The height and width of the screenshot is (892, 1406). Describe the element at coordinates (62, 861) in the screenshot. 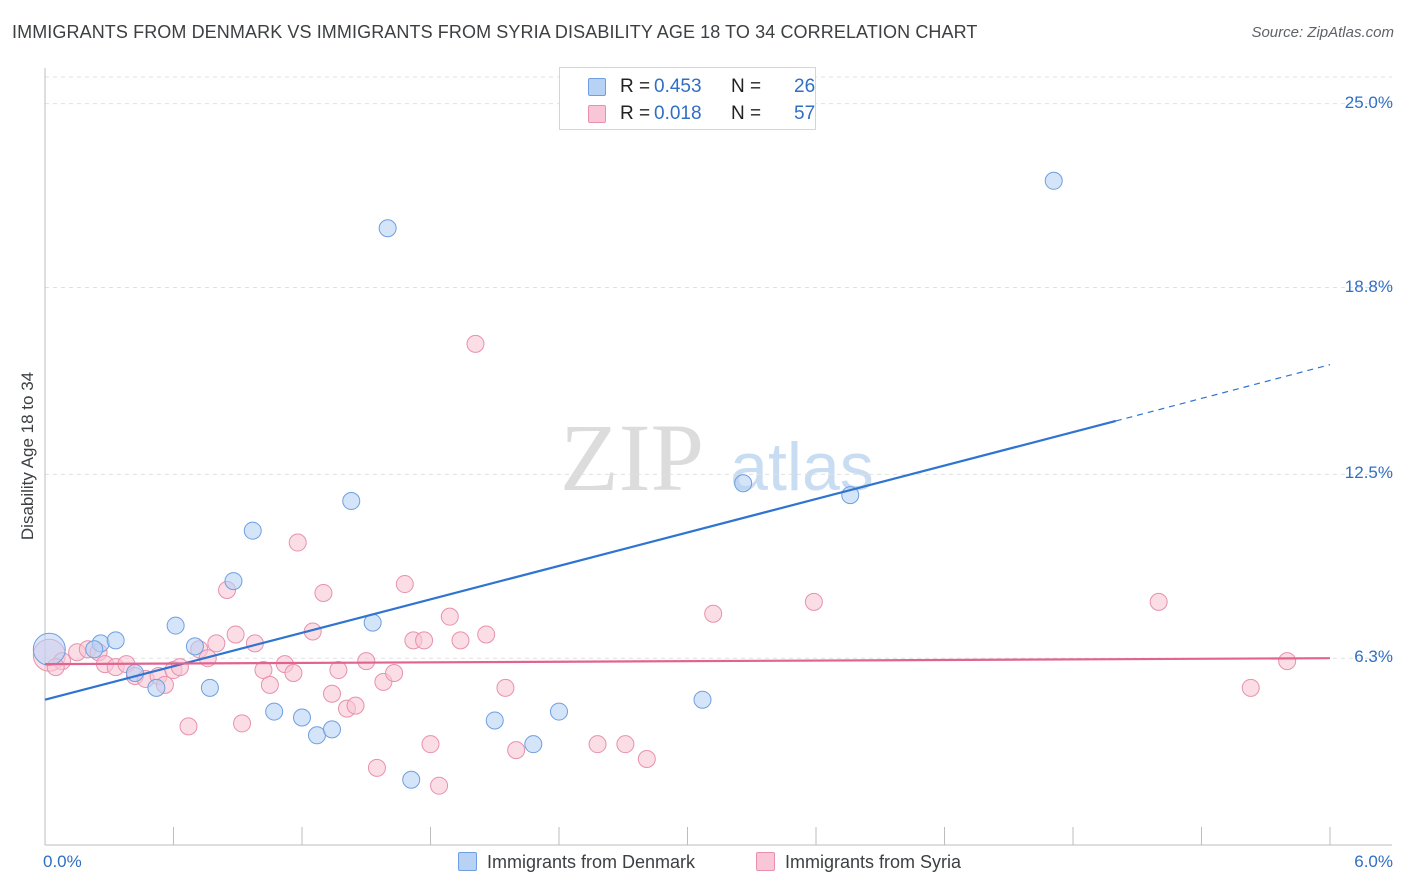

I see `x-tick-min: 0.0%` at that location.